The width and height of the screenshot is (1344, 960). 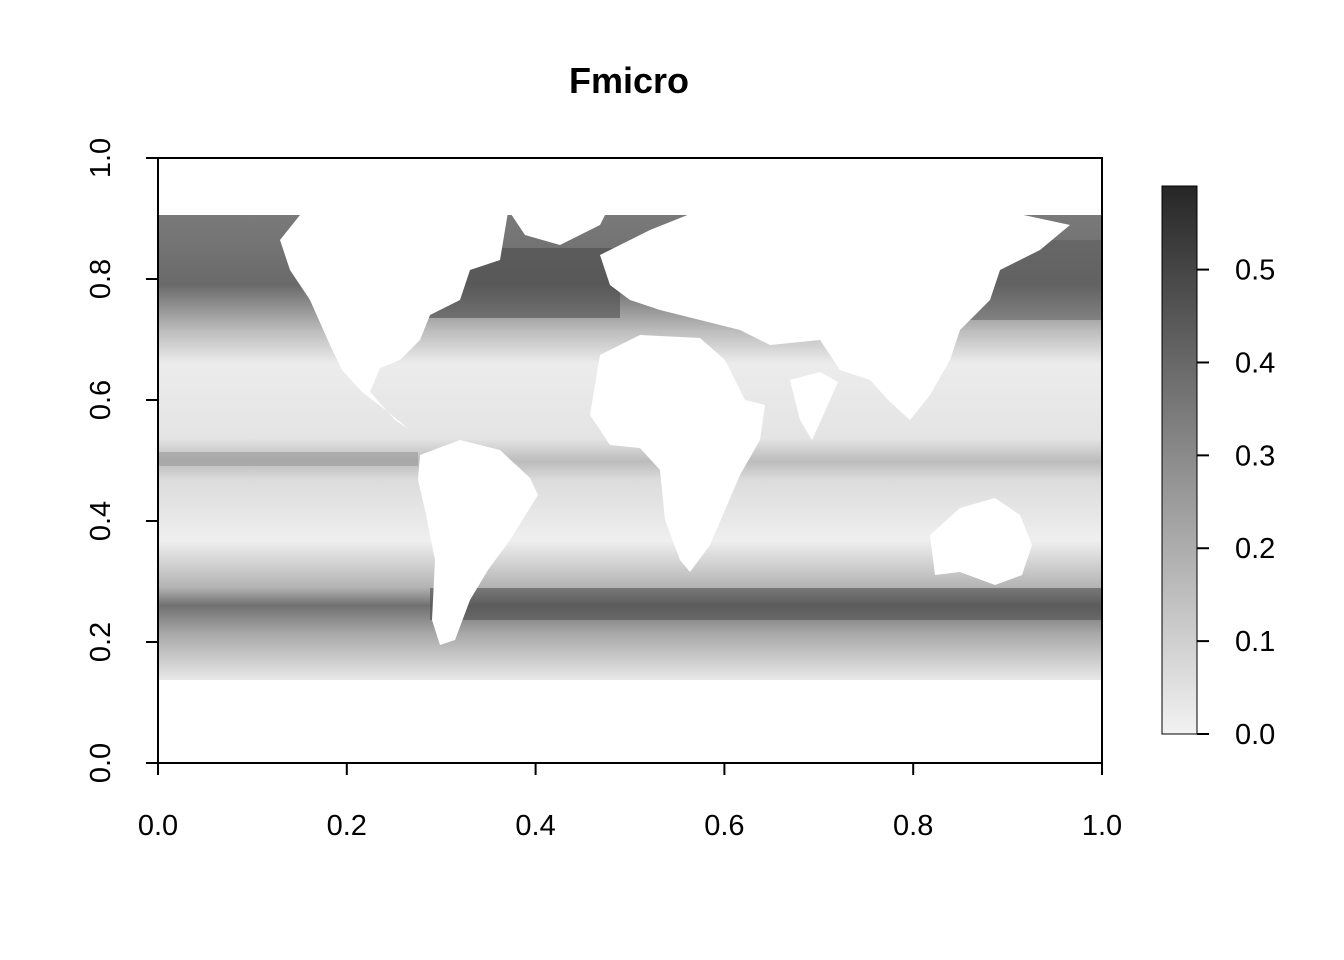 I want to click on colorbar-tick-label: 0.2, so click(x=1255, y=549).